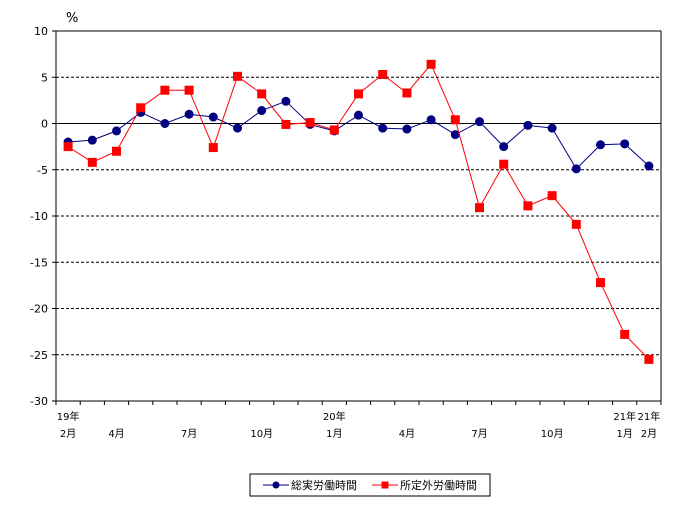 The height and width of the screenshot is (505, 676). What do you see at coordinates (44, 77) in the screenshot?
I see `y-tick-label: 5` at bounding box center [44, 77].